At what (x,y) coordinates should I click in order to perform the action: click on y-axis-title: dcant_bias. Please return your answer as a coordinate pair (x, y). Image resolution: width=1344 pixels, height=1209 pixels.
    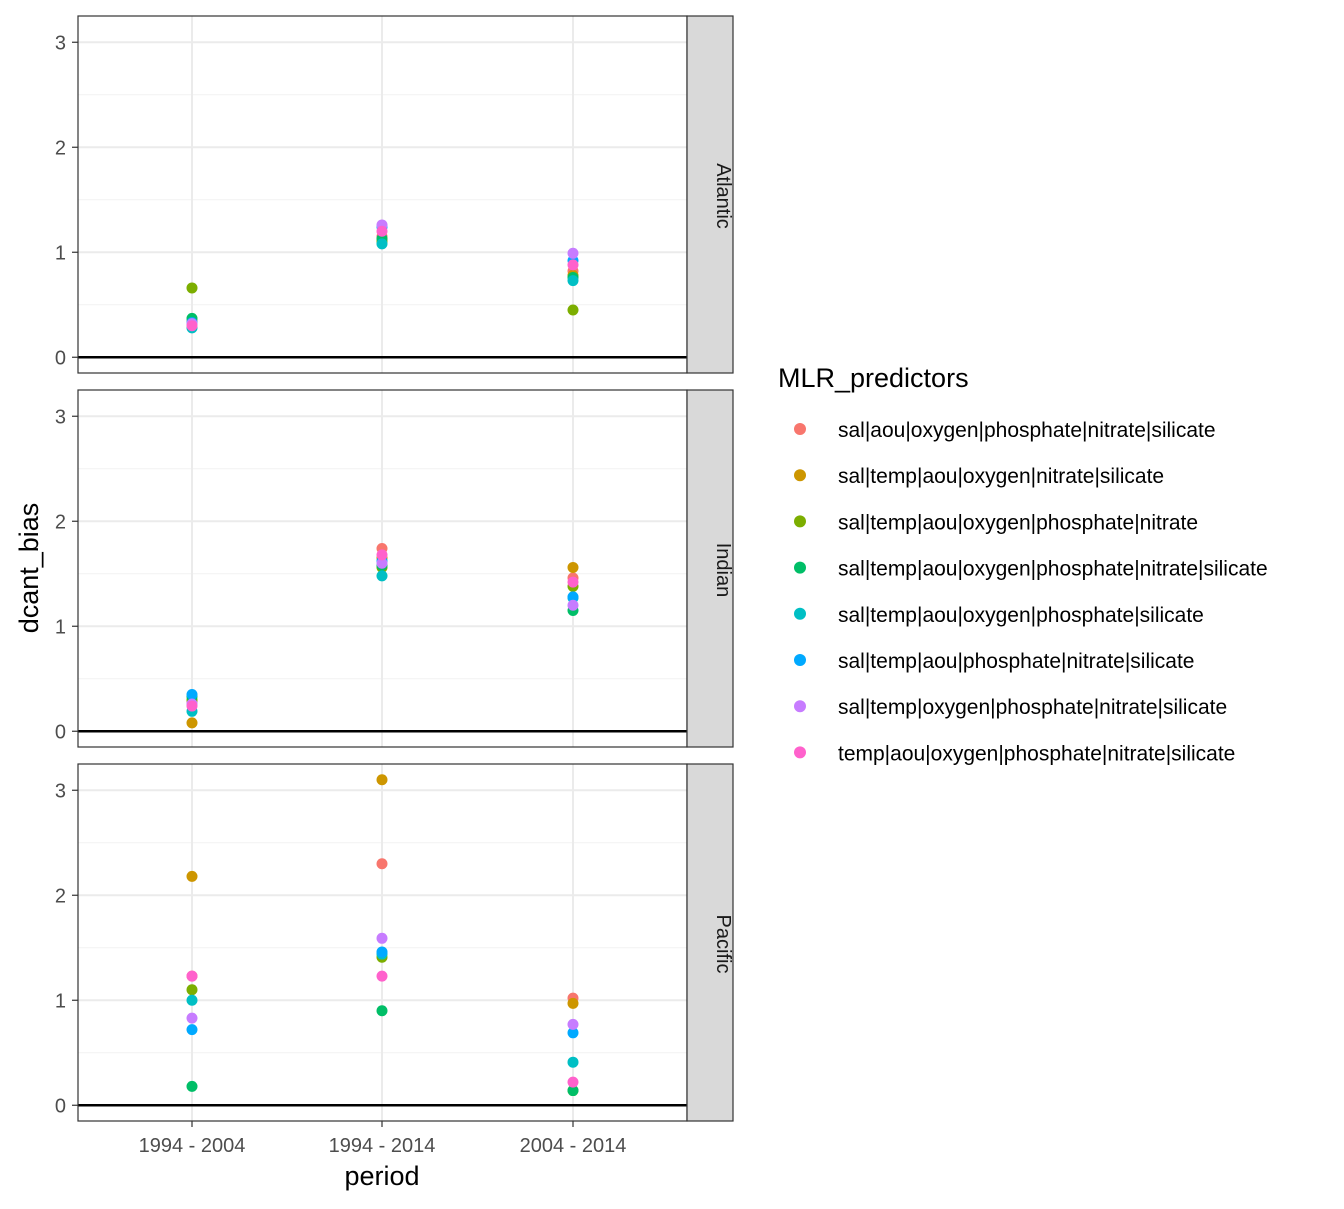
    Looking at the image, I should click on (29, 568).